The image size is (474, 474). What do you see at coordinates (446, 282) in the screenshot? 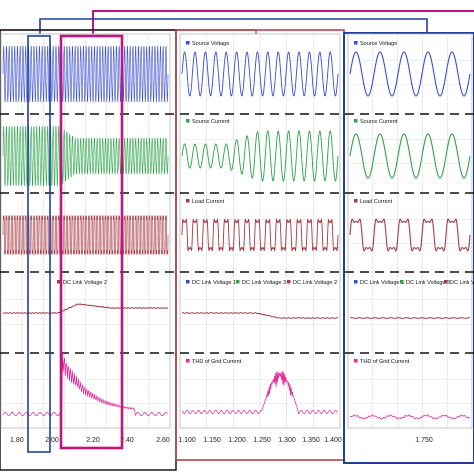
I see `right-legend-dc-link-2-swatch` at bounding box center [446, 282].